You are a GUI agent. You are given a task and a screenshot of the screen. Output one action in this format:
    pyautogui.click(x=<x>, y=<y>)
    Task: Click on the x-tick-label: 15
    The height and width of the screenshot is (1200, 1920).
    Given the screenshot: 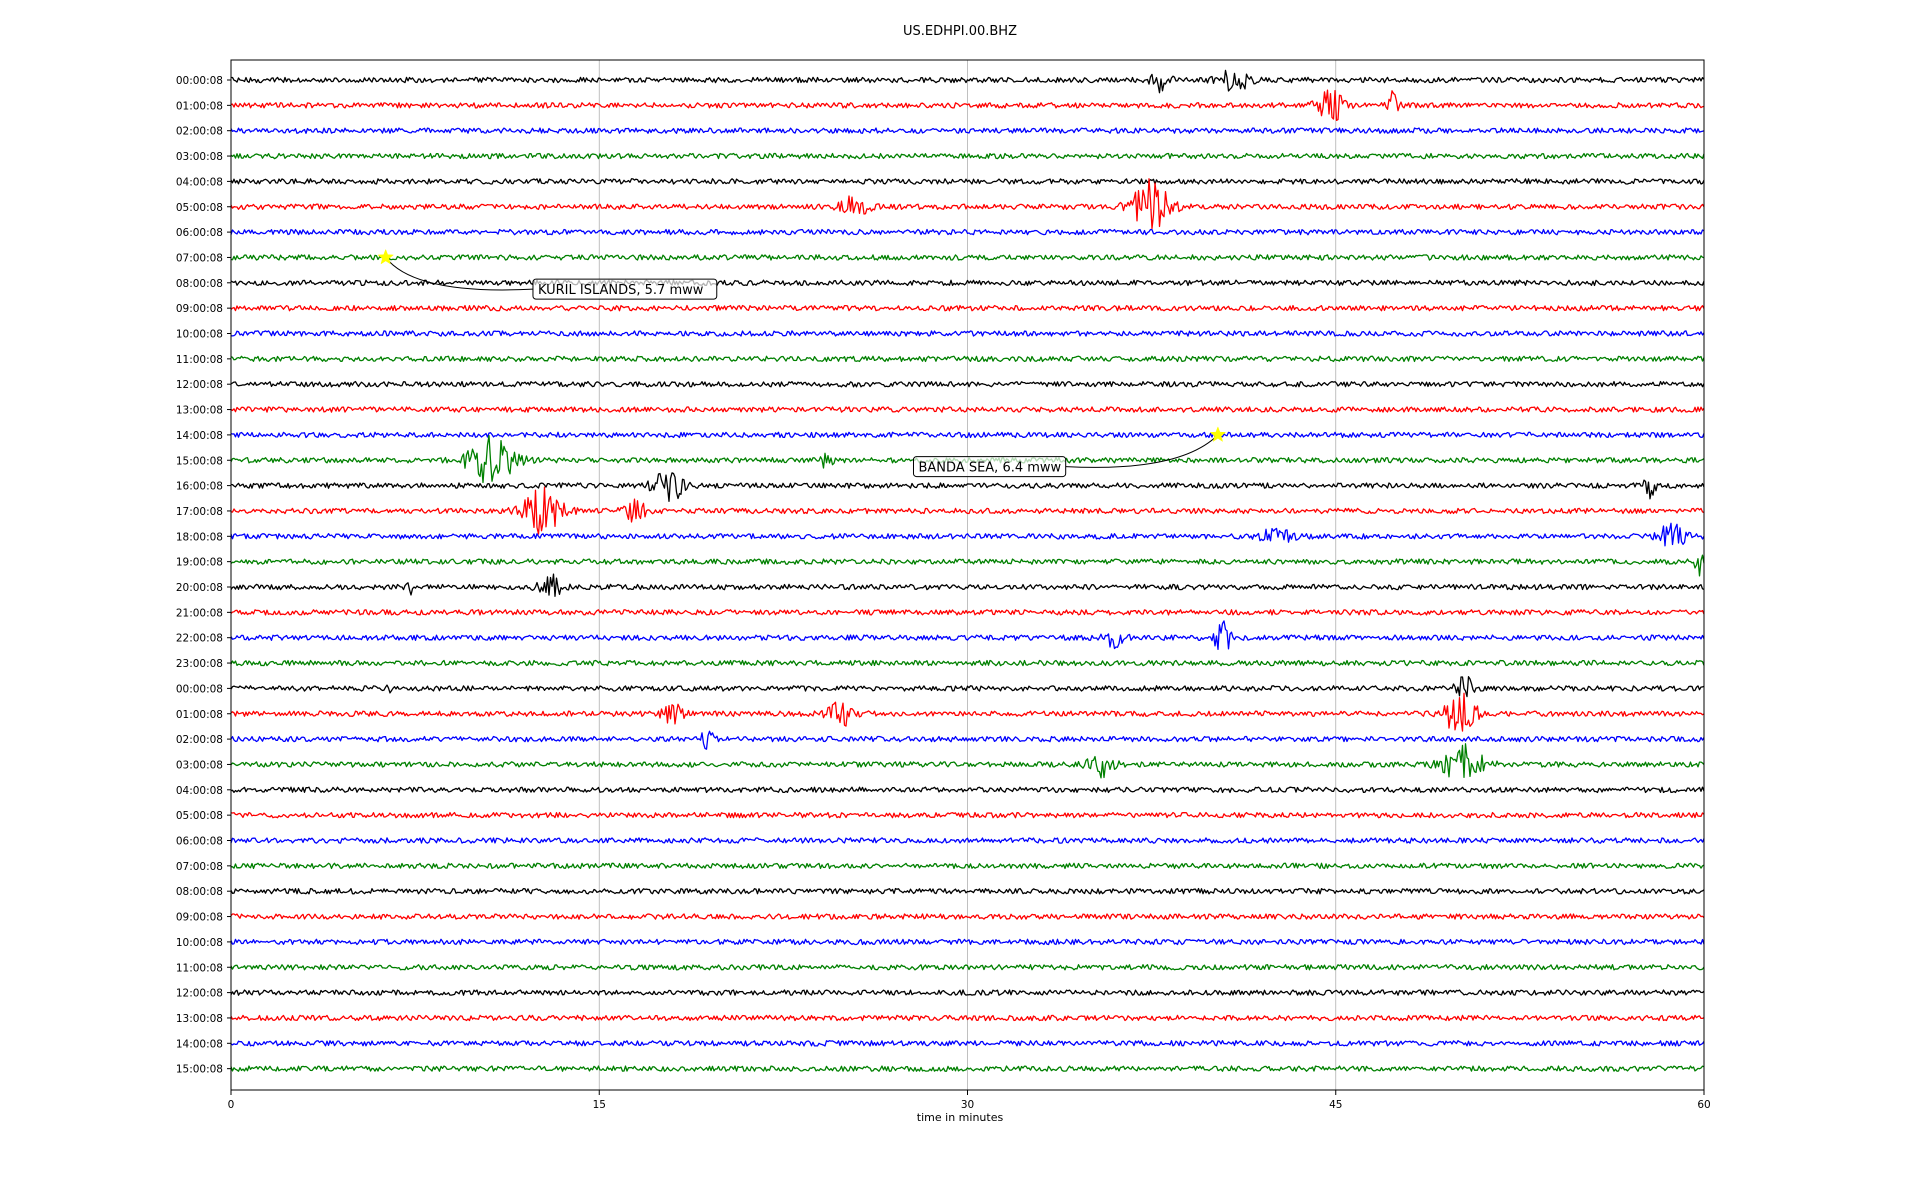 What is the action you would take?
    pyautogui.click(x=599, y=1105)
    